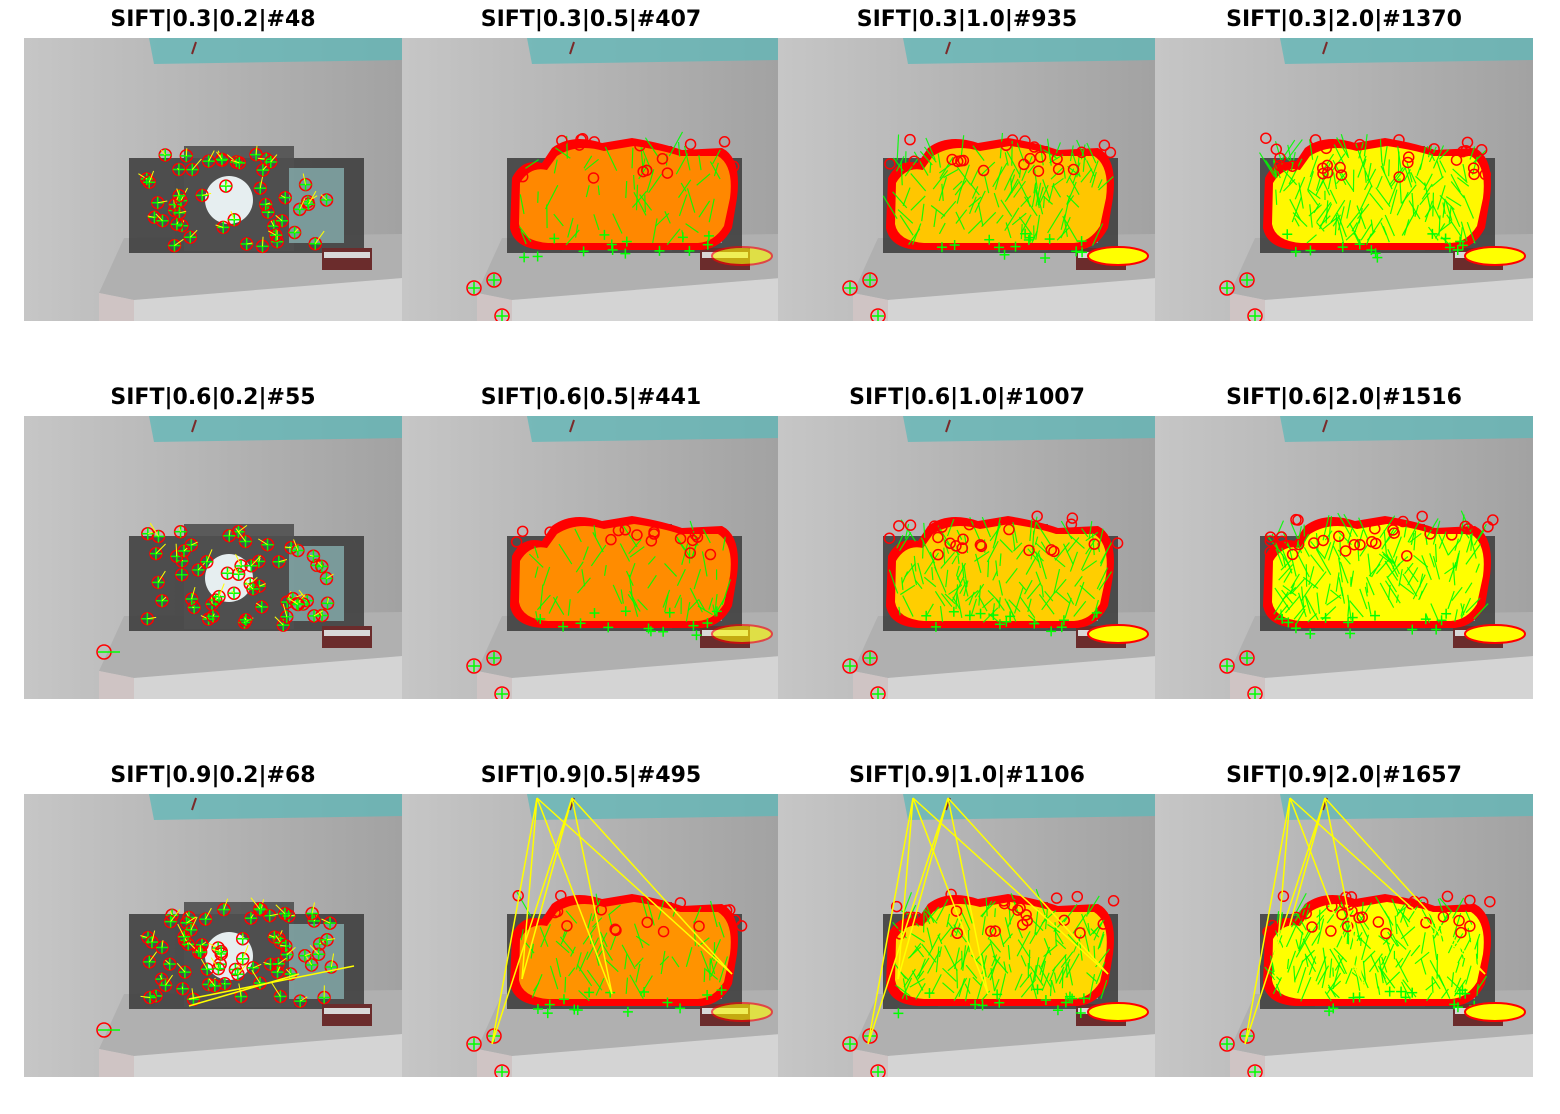 This screenshot has width=1560, height=1114. I want to click on panel-title: SIFT|0.6|1.0|#1007, so click(967, 397).